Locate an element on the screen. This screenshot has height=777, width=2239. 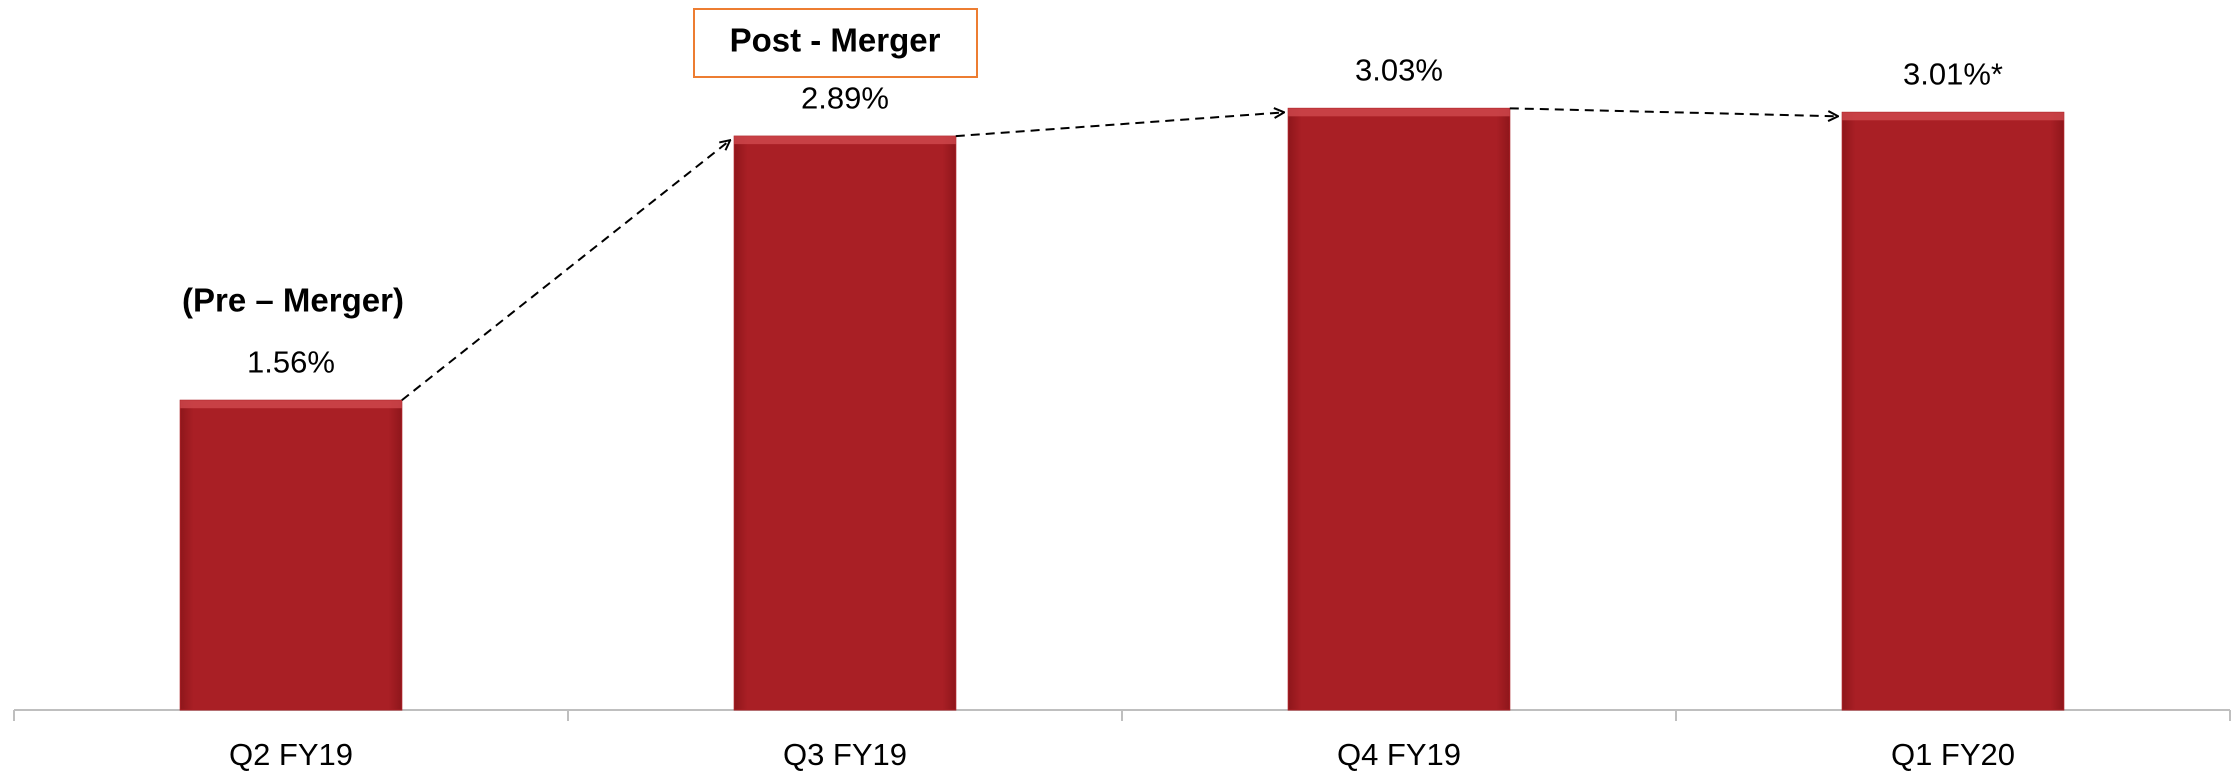
value-label: 1.56% is located at coordinates (291, 361).